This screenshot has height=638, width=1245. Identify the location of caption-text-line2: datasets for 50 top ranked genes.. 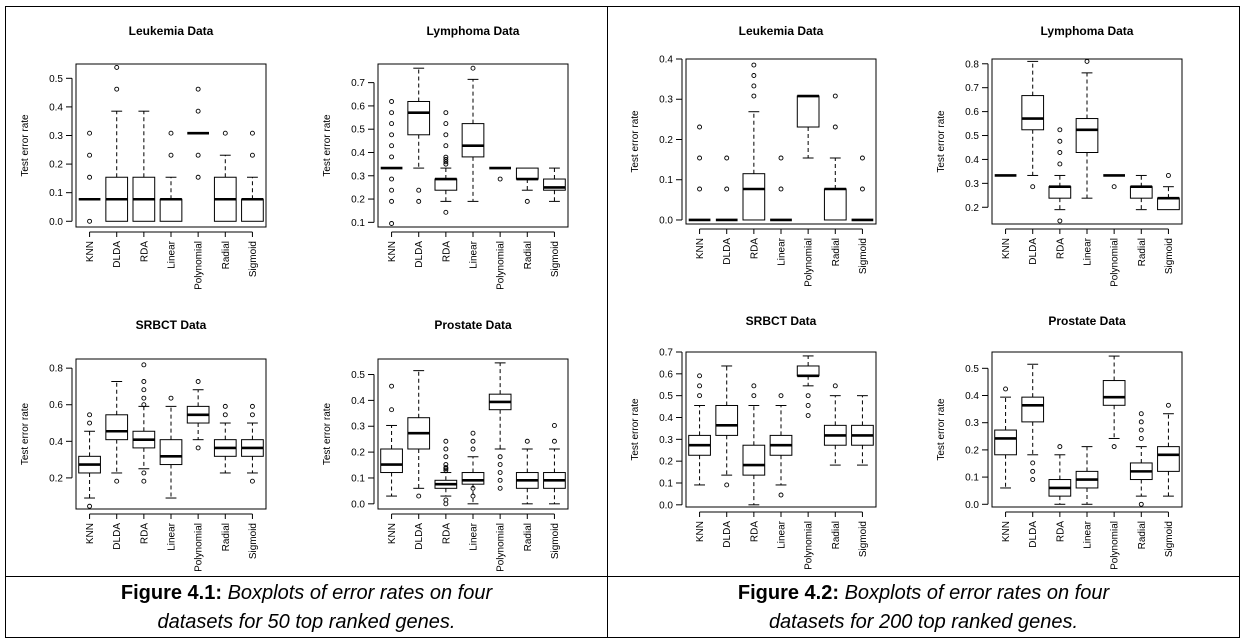
(306, 622).